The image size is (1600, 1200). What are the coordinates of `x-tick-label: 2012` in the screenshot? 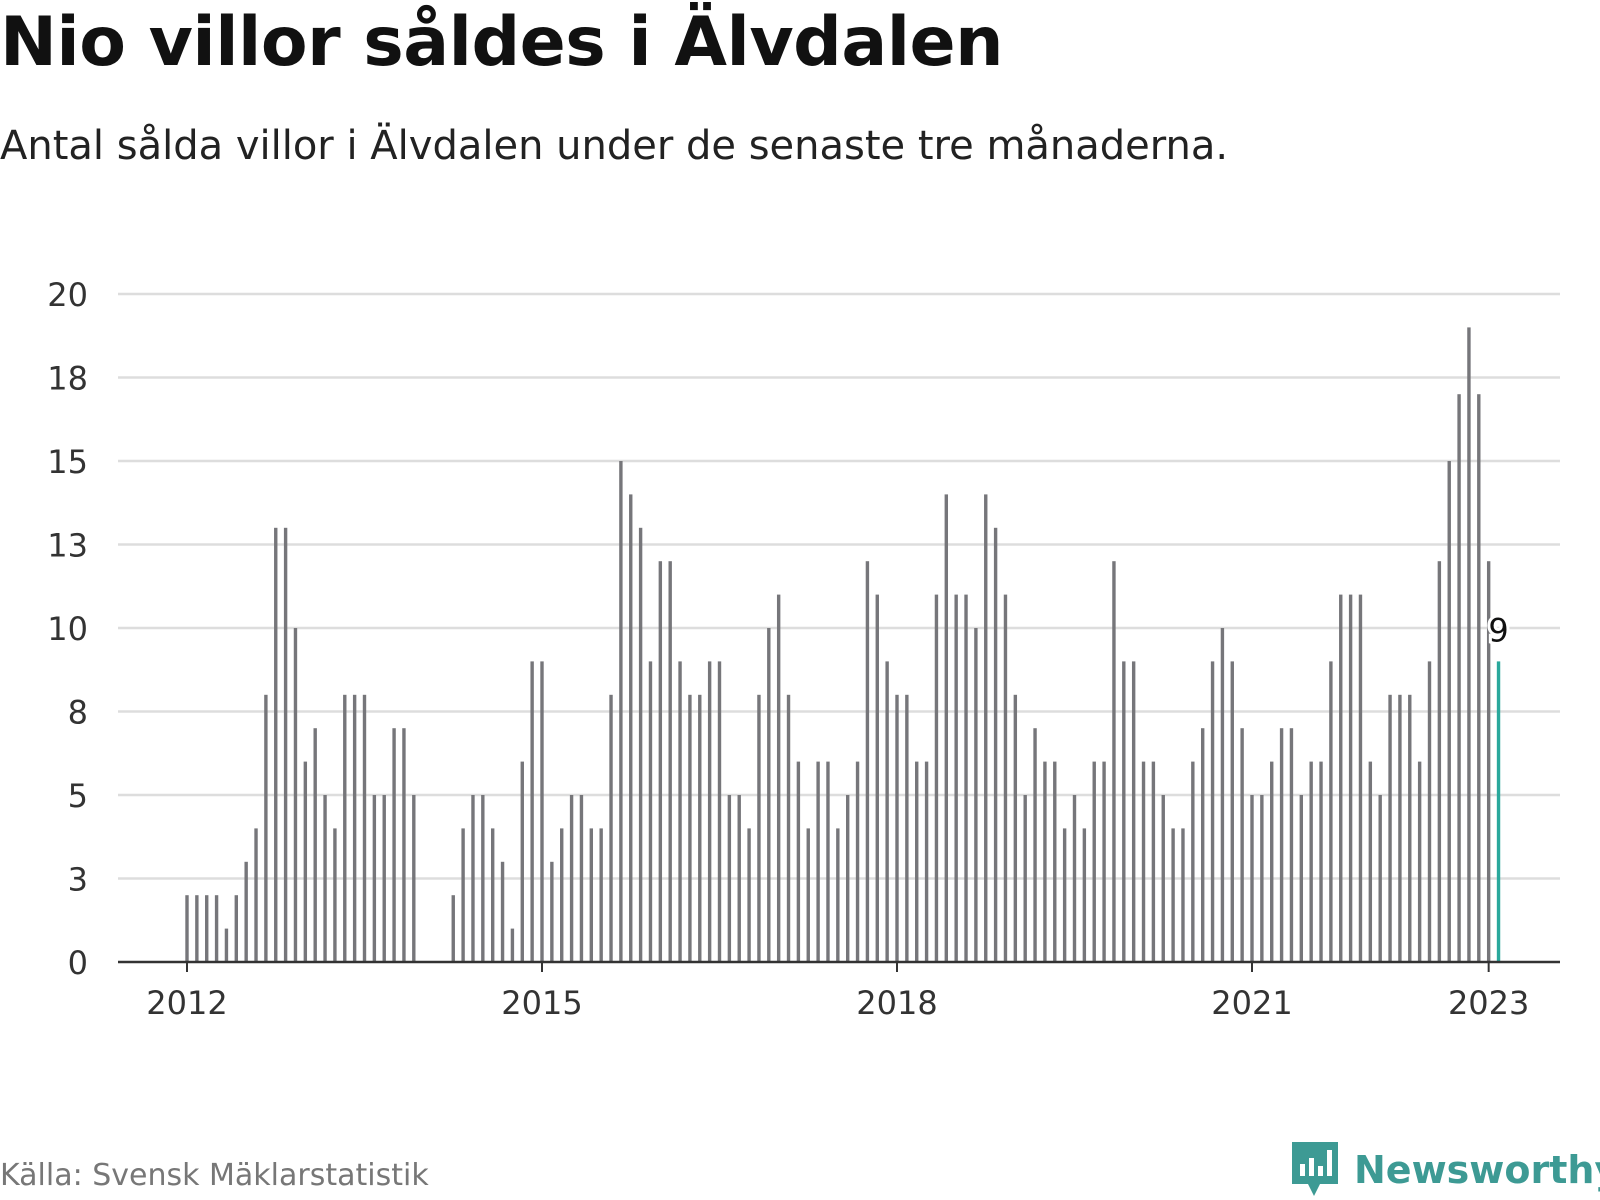 It's located at (186, 1003).